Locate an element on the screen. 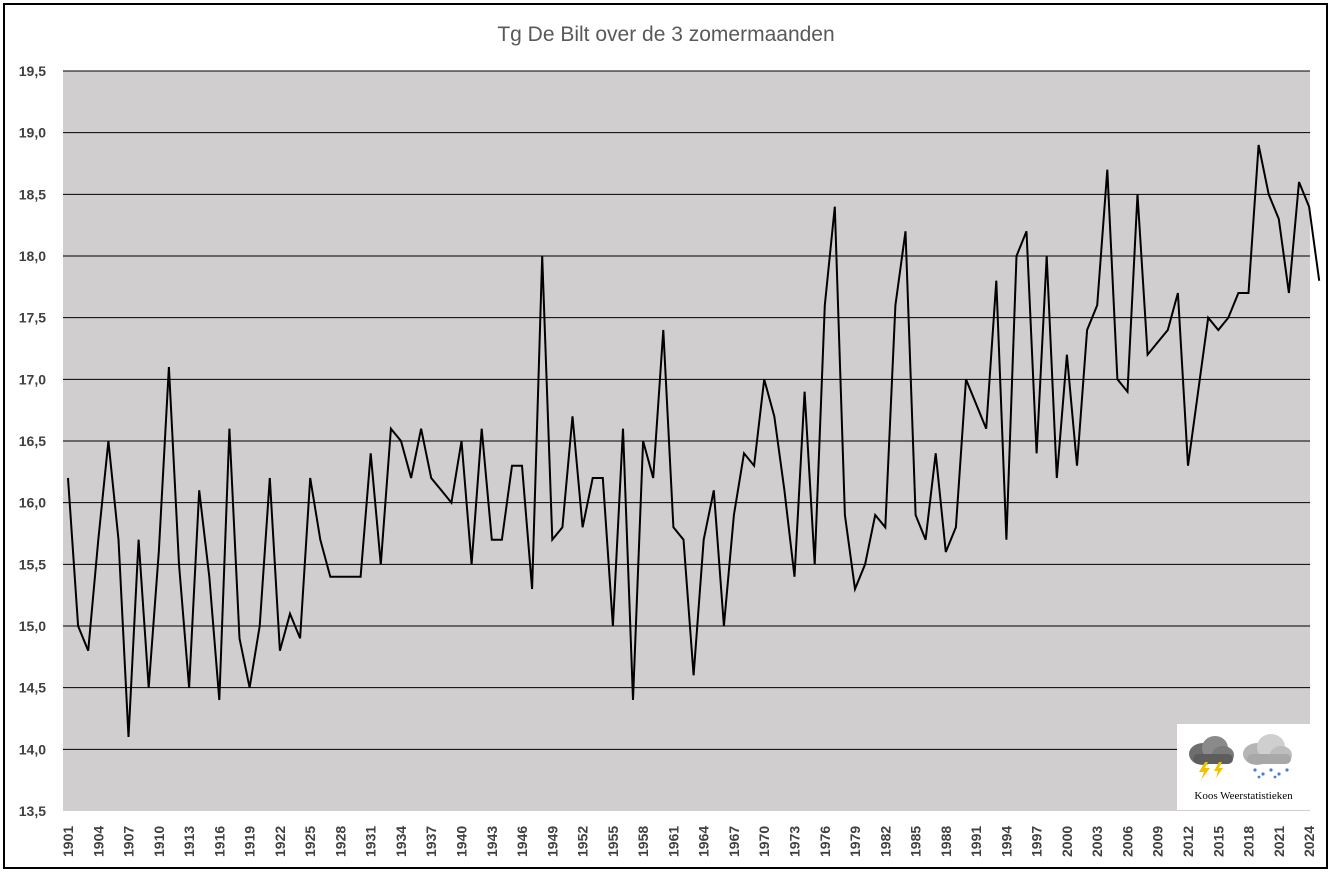 This screenshot has height=876, width=1333. x-tick-label: 1913 is located at coordinates (189, 841).